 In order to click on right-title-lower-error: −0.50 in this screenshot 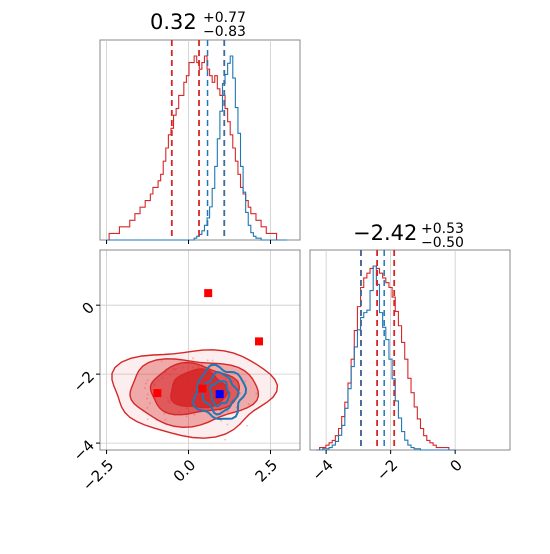, I will do `click(442, 243)`.